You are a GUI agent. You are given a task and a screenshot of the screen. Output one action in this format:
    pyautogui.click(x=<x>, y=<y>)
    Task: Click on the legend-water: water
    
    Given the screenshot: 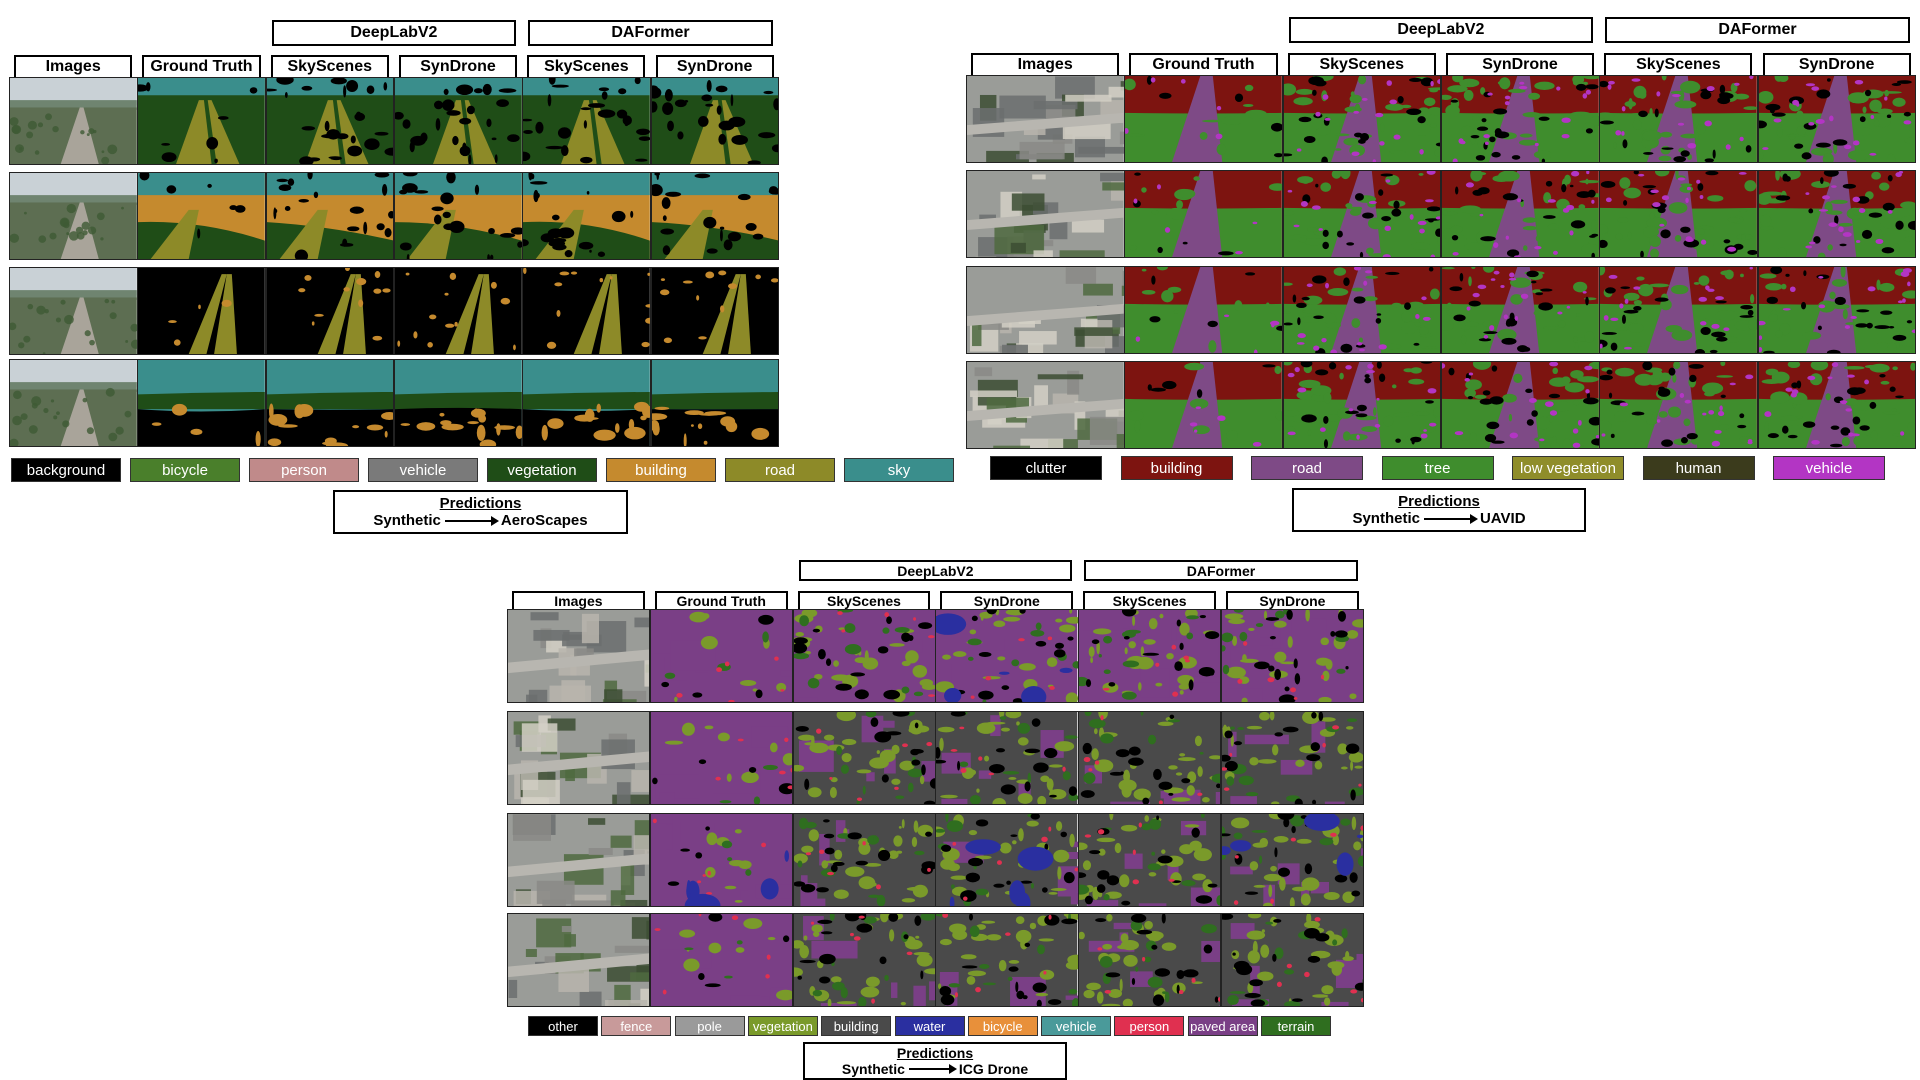 What is the action you would take?
    pyautogui.click(x=929, y=1026)
    